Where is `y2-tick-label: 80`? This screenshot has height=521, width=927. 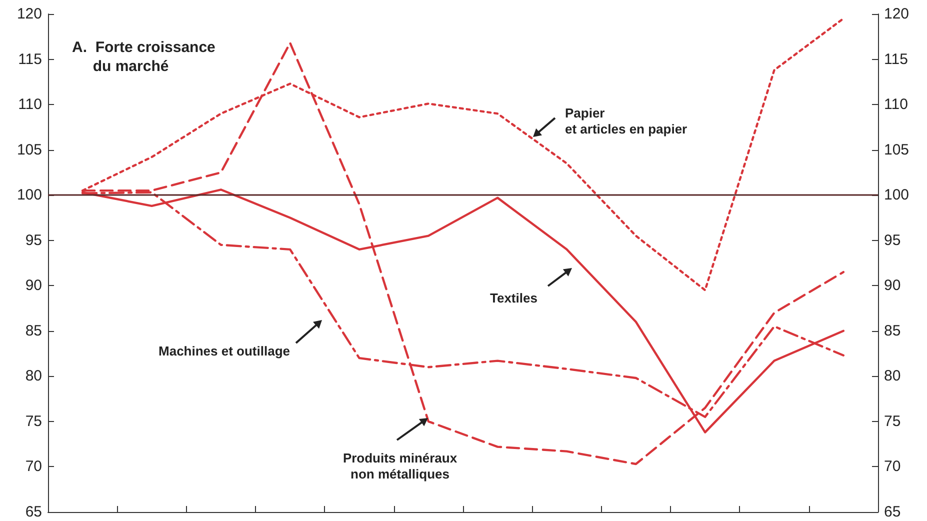
y2-tick-label: 80 is located at coordinates (892, 376).